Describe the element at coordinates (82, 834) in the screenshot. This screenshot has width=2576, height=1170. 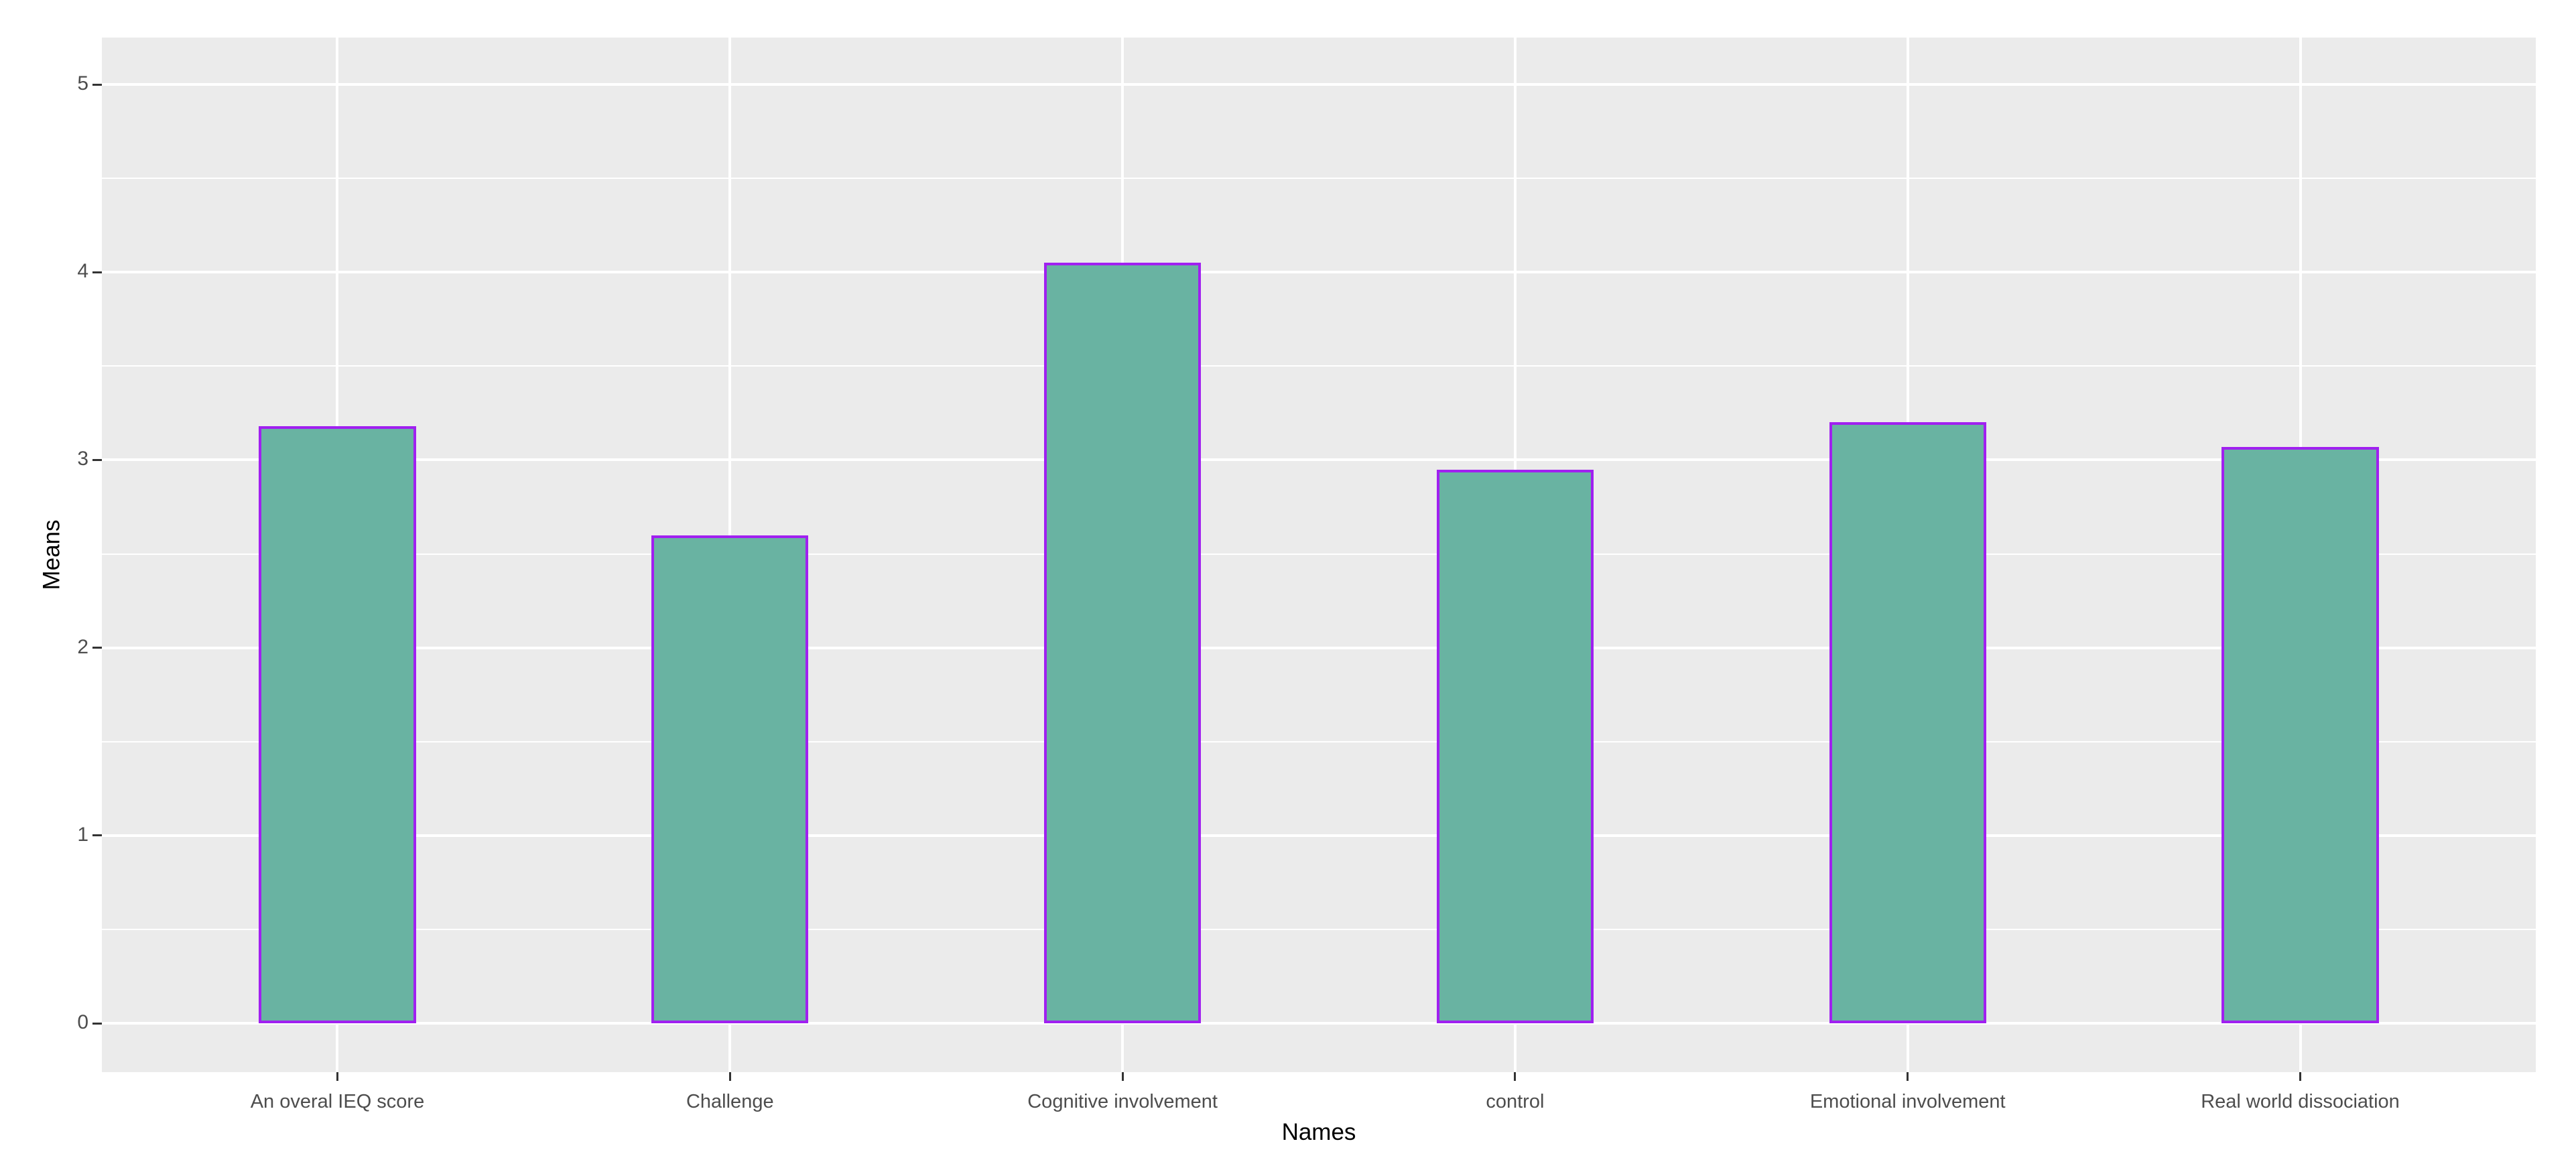
I see `y-axis-tick-label: 1` at that location.